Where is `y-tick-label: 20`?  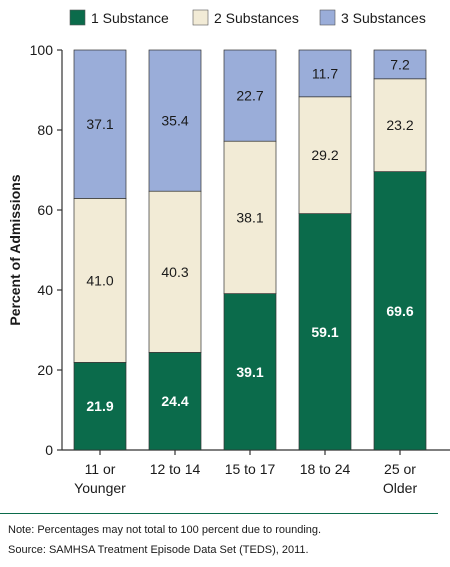
y-tick-label: 20 is located at coordinates (45, 370).